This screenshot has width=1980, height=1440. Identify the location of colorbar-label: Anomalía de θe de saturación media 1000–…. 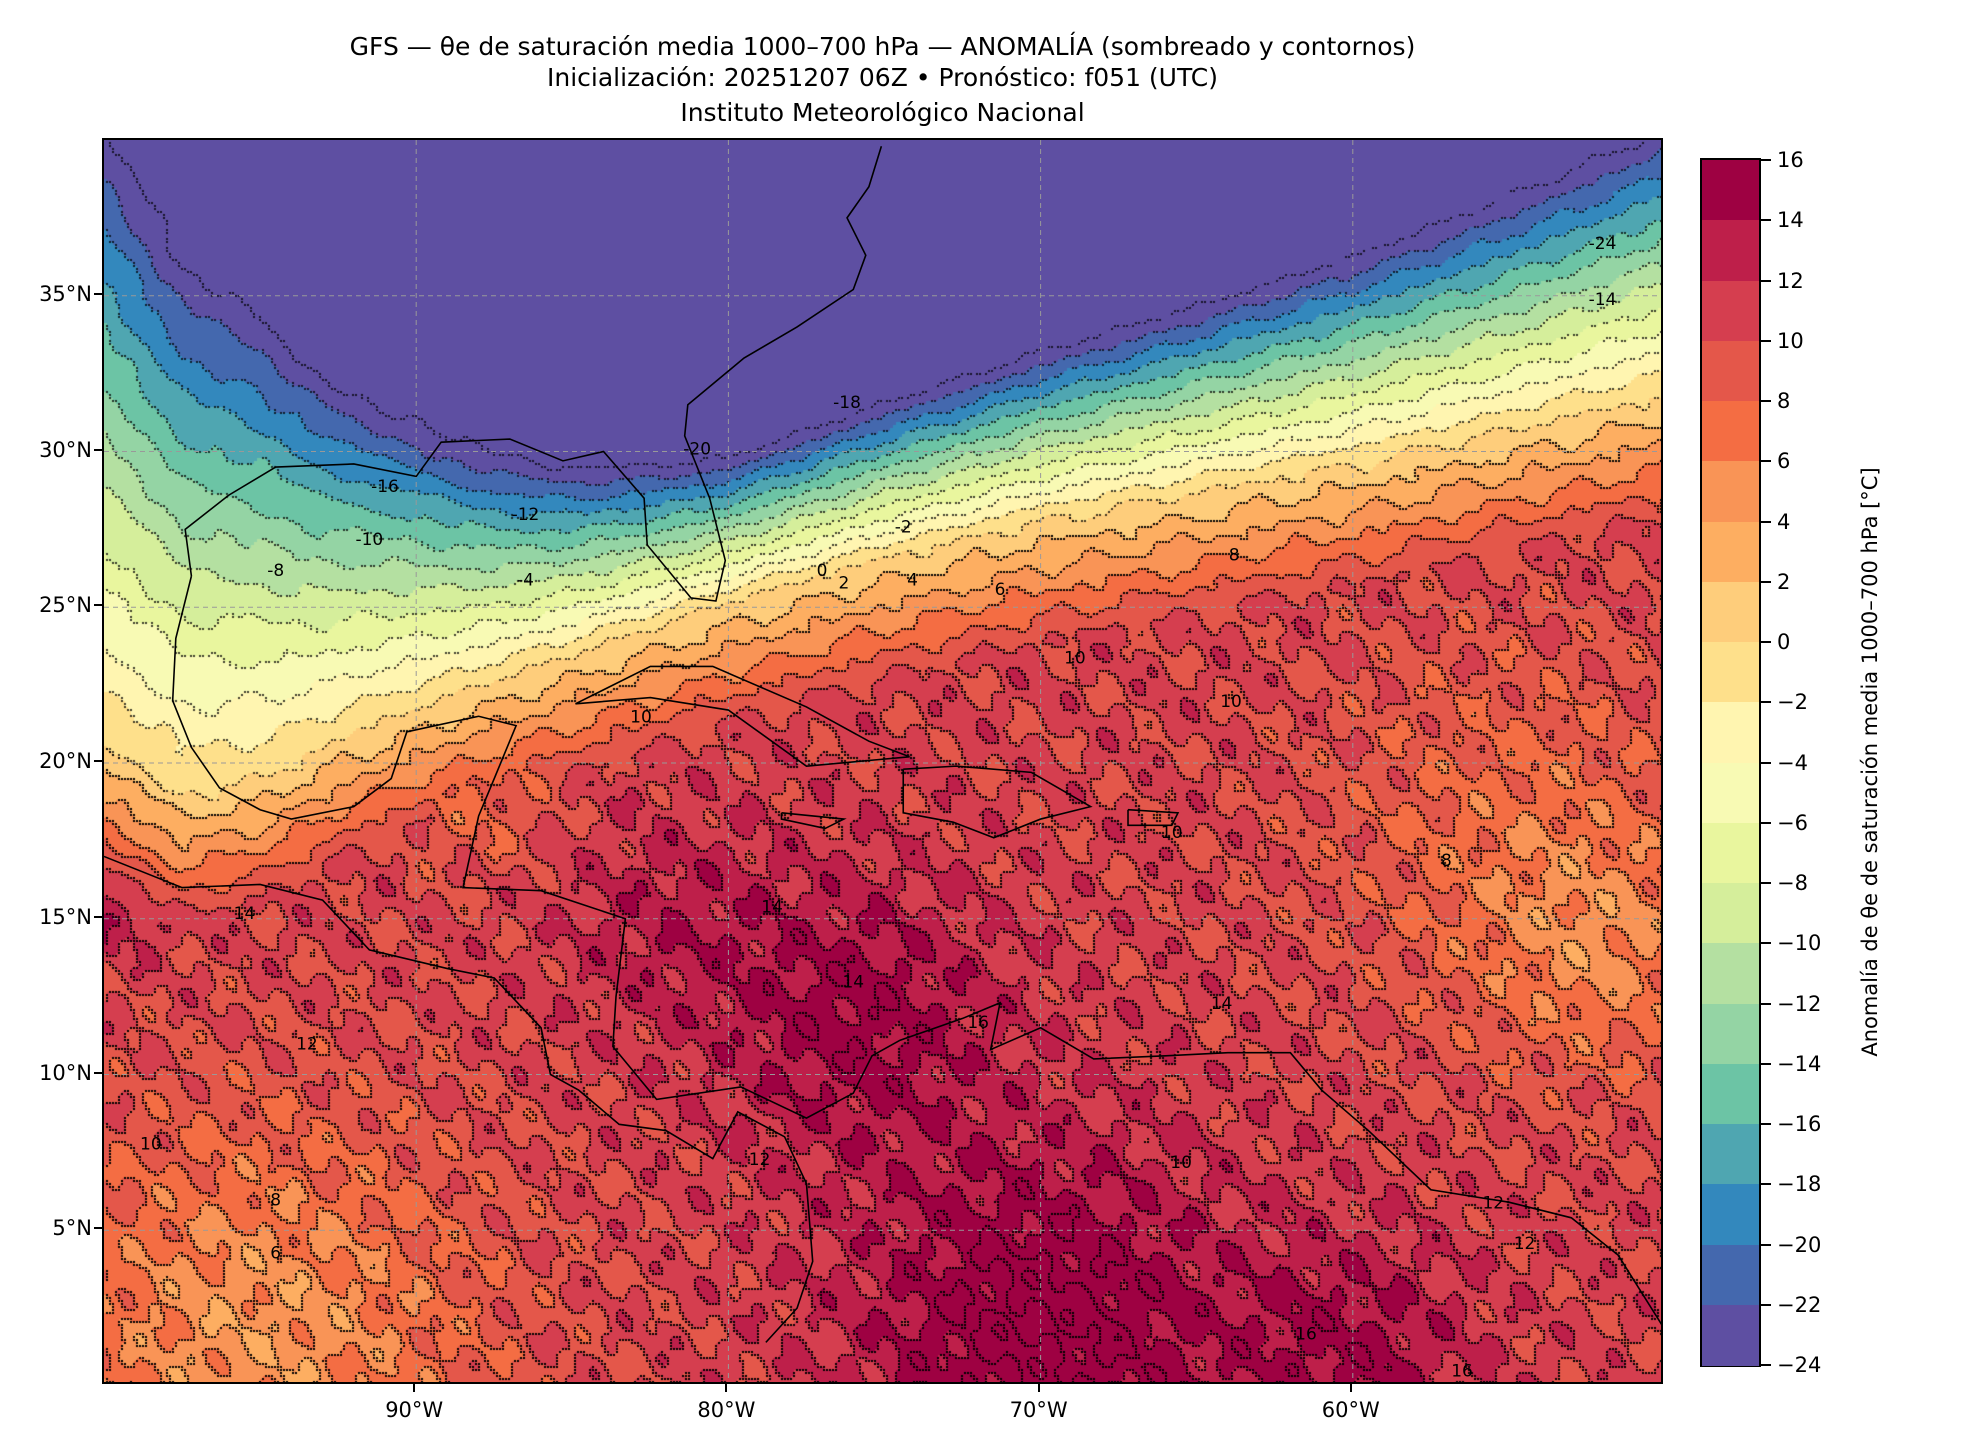
(1870, 762).